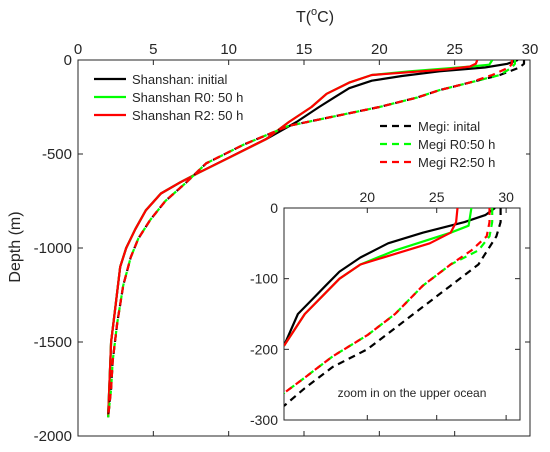 This screenshot has width=550, height=452. I want to click on inset-x-tick-label: 25, so click(437, 197).